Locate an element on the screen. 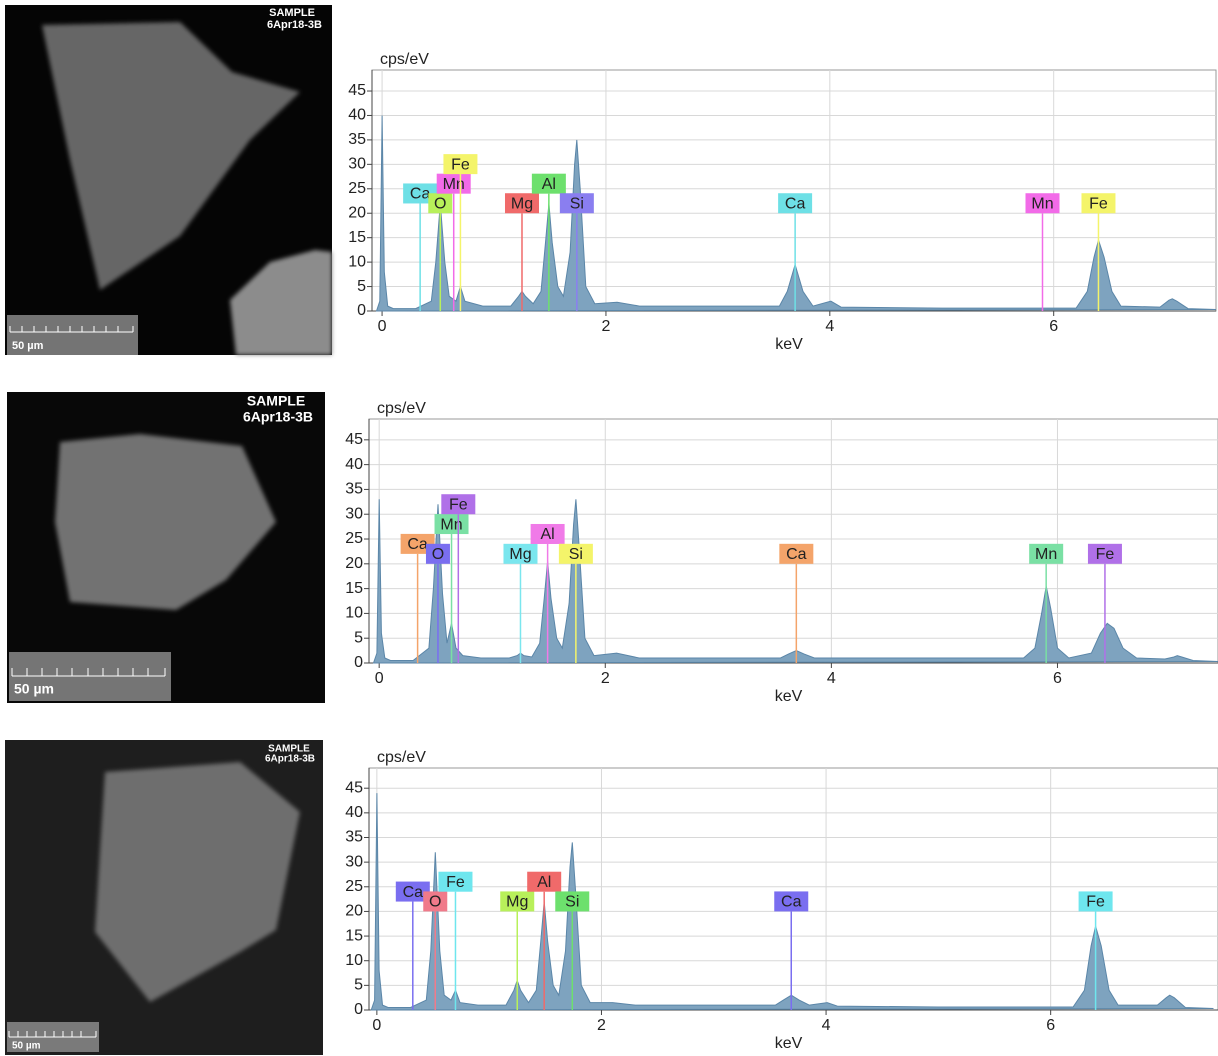 Image resolution: width=1218 pixels, height=1056 pixels. x-tick-label: 6 is located at coordinates (1057, 678).